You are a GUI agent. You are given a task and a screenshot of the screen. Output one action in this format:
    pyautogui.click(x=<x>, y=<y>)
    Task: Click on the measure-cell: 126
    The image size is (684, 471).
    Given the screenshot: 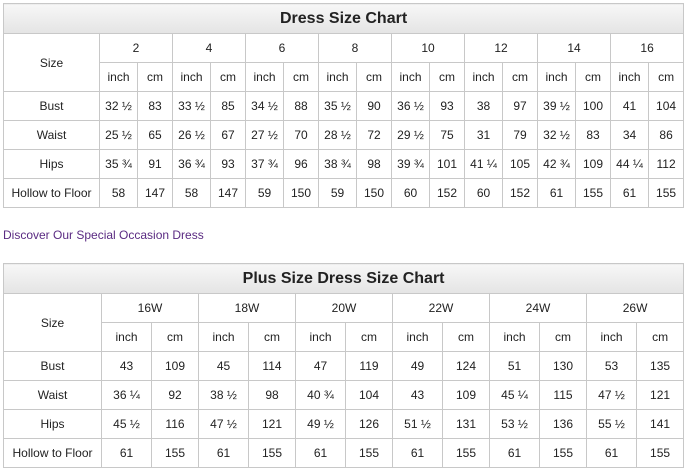 What is the action you would take?
    pyautogui.click(x=369, y=424)
    